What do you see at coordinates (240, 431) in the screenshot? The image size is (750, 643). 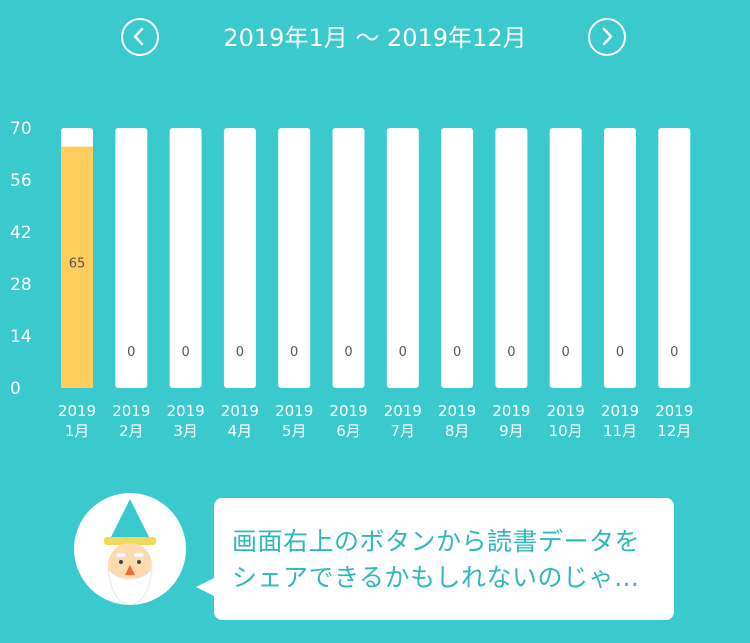 I see `x-tick-label-month: 4月` at bounding box center [240, 431].